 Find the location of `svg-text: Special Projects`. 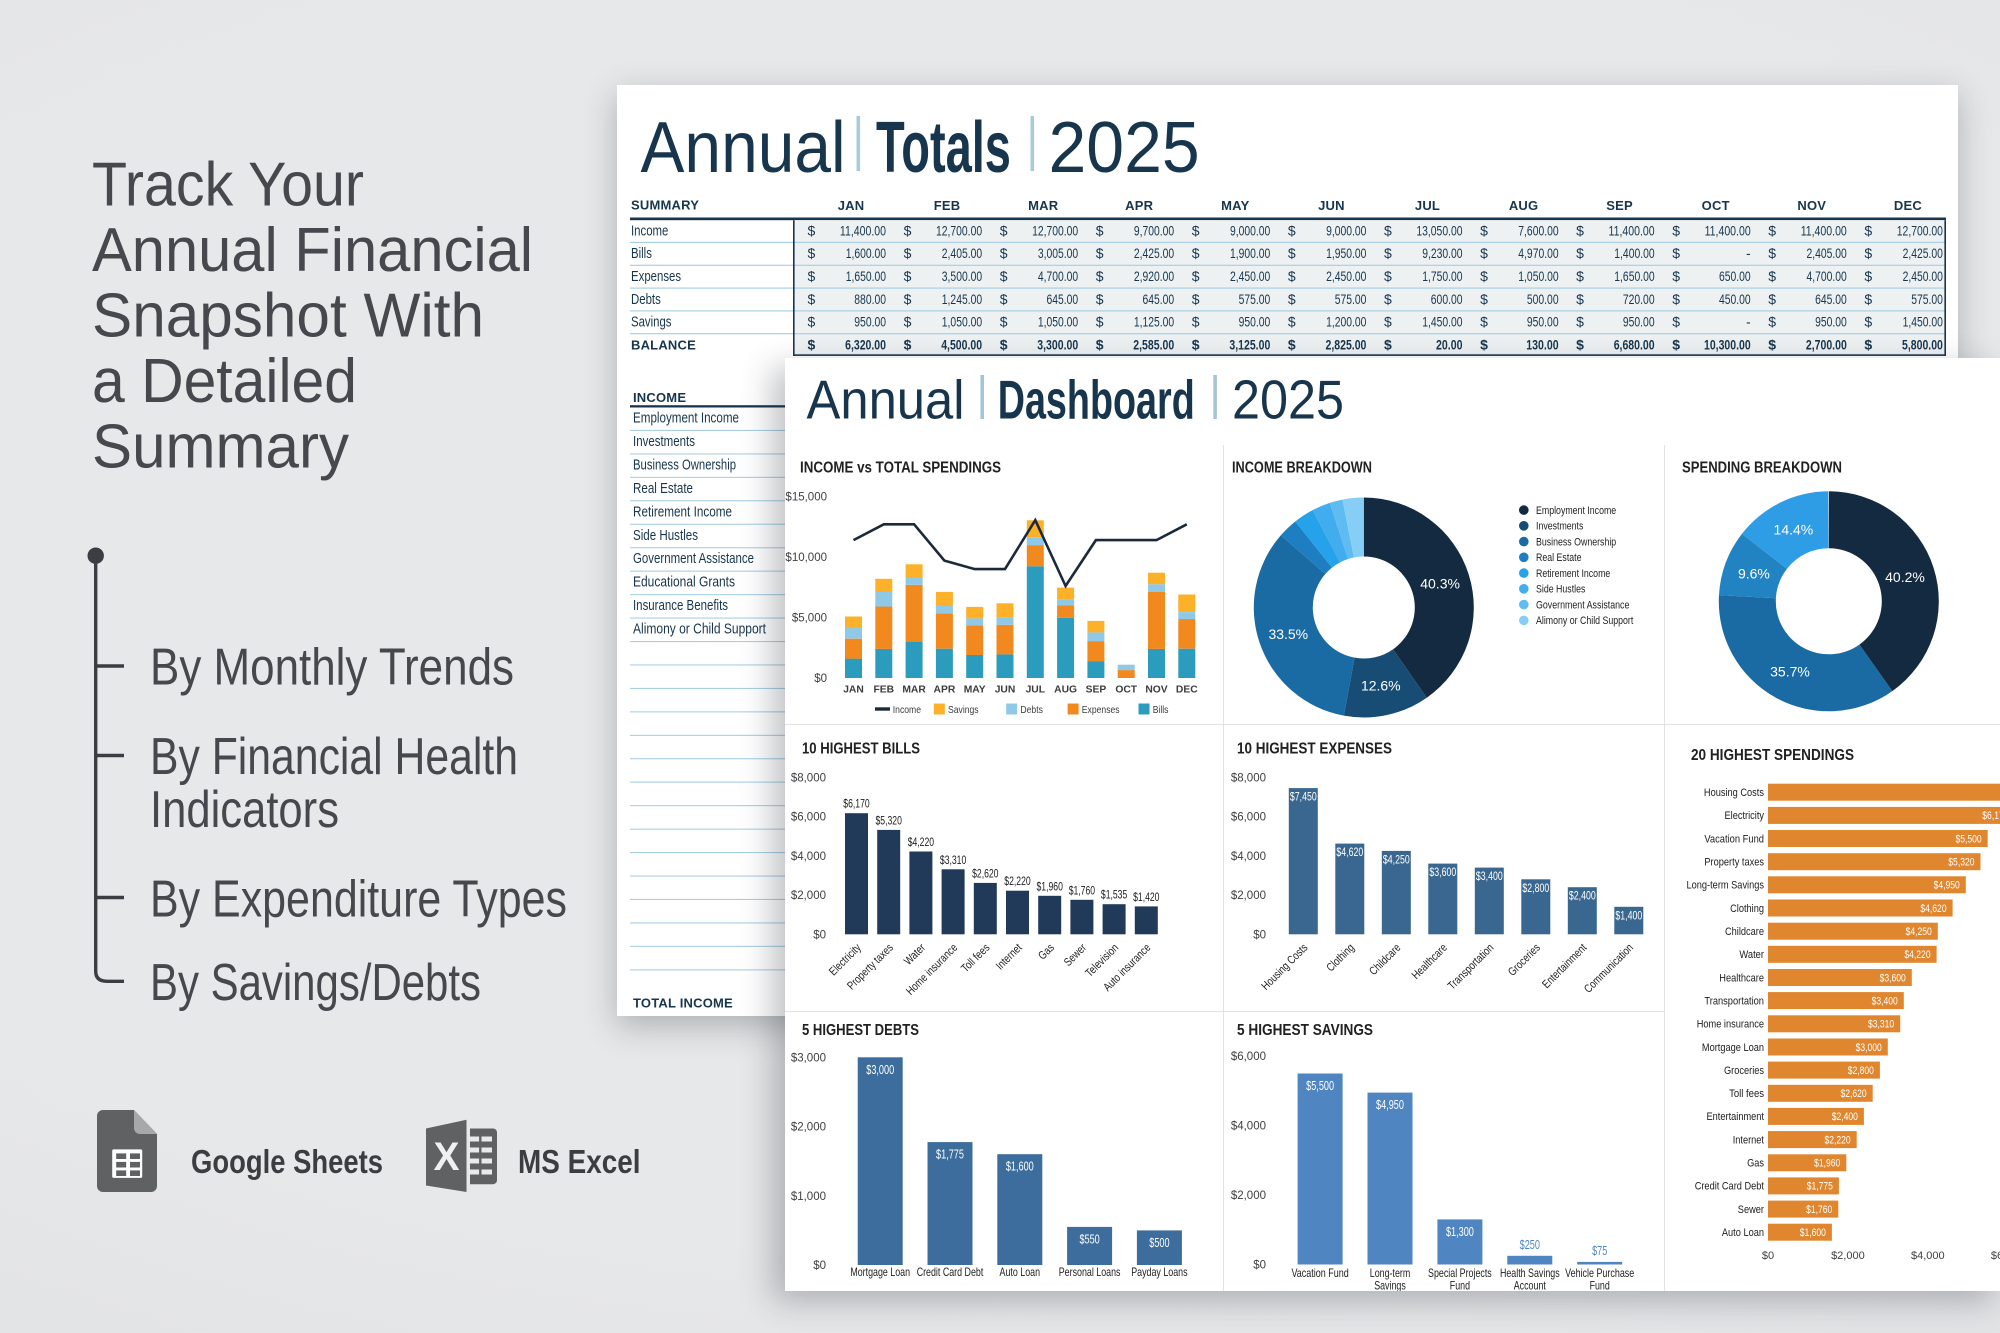

svg-text: Special Projects is located at coordinates (1460, 1273).